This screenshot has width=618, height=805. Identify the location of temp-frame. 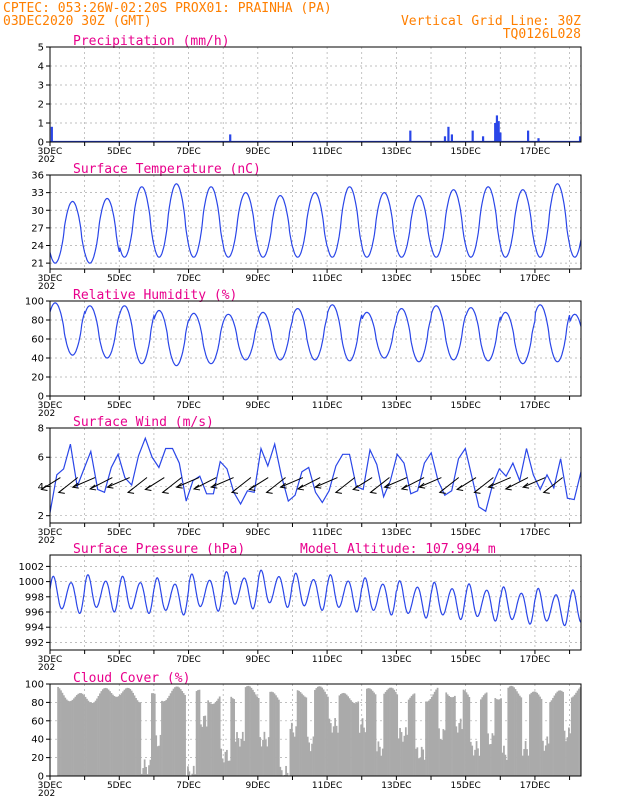
(315, 222).